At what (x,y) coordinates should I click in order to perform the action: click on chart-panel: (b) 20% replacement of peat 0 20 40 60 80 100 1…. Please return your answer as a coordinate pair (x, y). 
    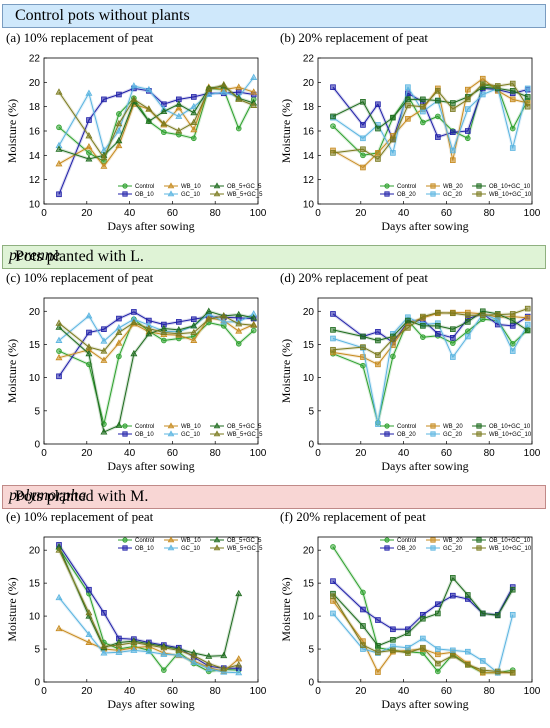
    Looking at the image, I should click on (410, 131).